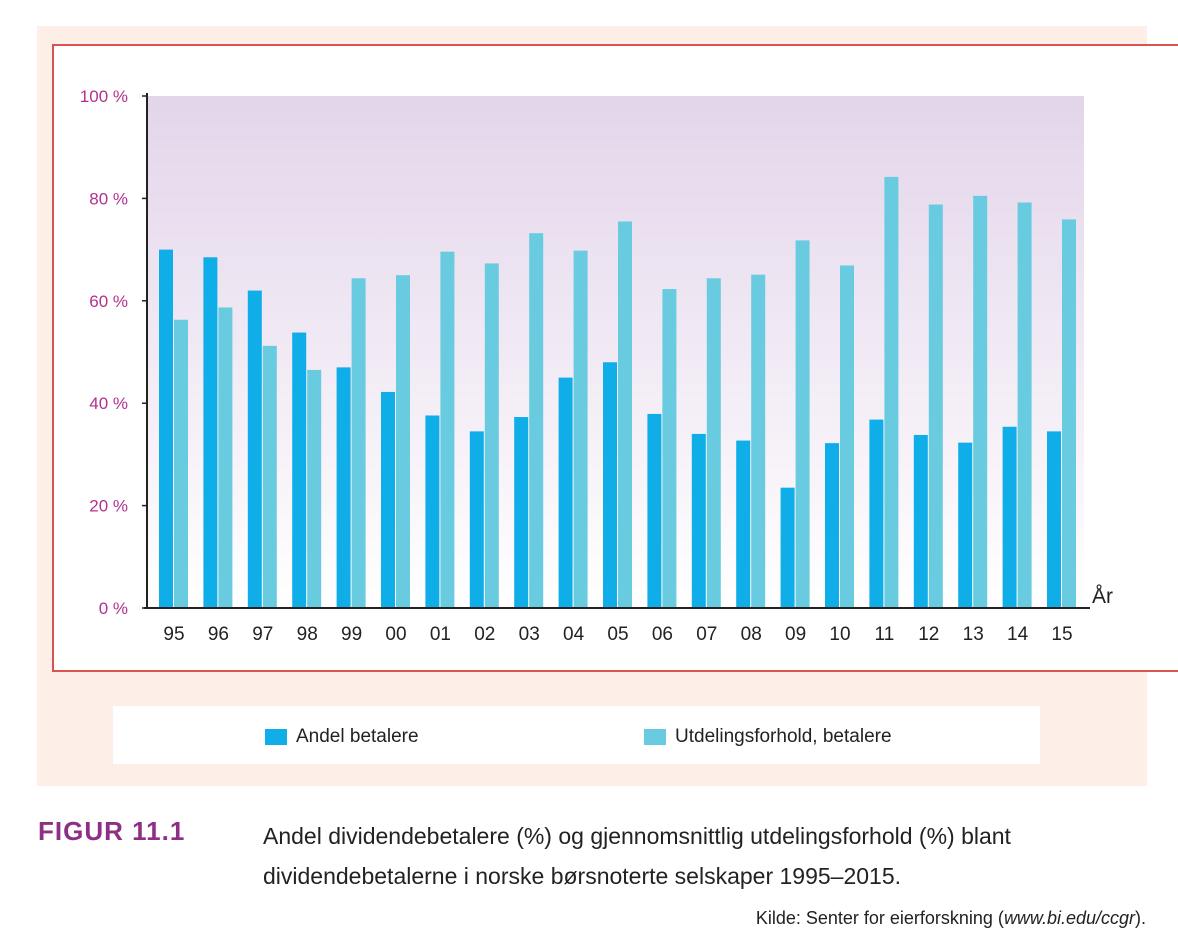 This screenshot has height=943, width=1178. Describe the element at coordinates (108, 403) in the screenshot. I see `y-tick-label: 40 %` at that location.